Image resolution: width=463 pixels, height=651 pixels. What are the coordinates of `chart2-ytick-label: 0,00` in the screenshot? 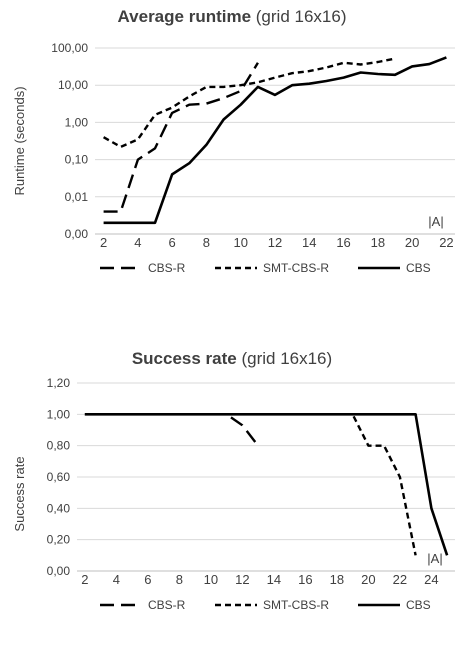 It's located at (59, 571).